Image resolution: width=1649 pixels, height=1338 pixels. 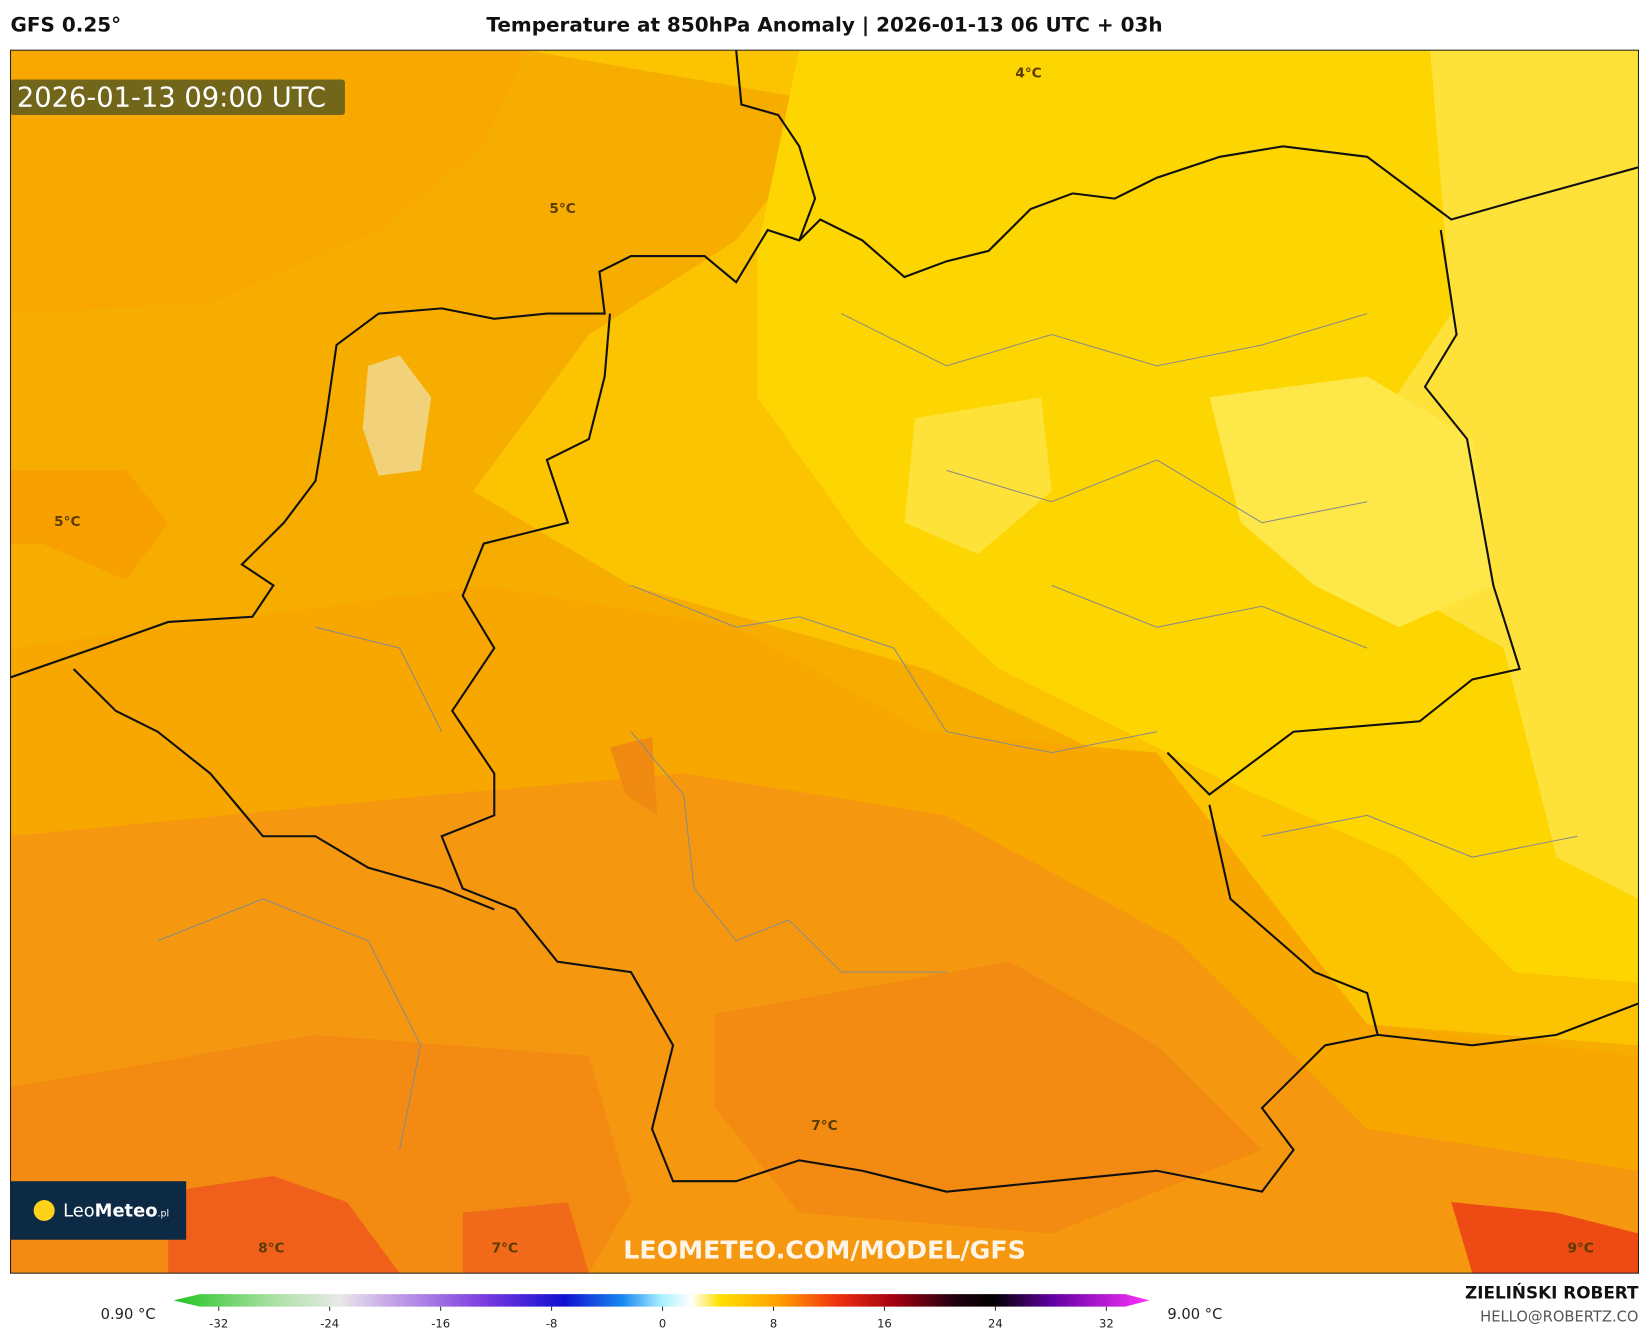 I want to click on colorbar-tick-label: 24, so click(x=995, y=1324).